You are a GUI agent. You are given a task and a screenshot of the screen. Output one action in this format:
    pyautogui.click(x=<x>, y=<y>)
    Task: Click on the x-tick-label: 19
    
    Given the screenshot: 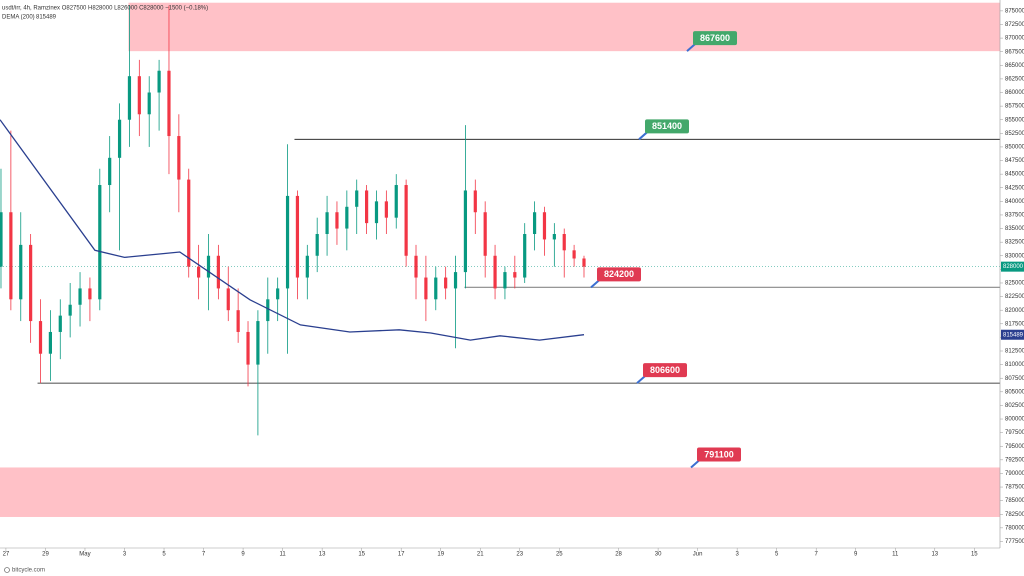 What is the action you would take?
    pyautogui.click(x=440, y=555)
    